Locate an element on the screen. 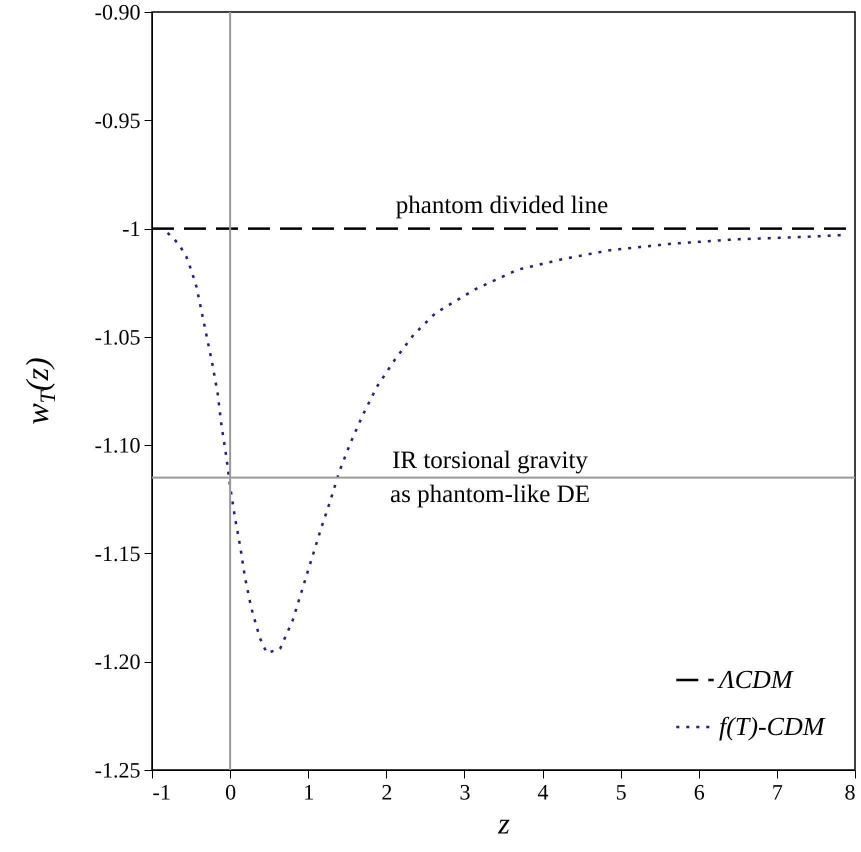  y-tick-label: -0.95 is located at coordinates (117, 120).